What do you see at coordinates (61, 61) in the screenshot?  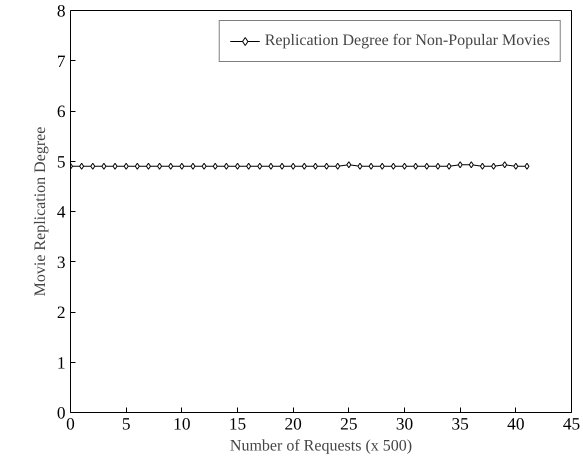 I see `y-tick-label: 7` at bounding box center [61, 61].